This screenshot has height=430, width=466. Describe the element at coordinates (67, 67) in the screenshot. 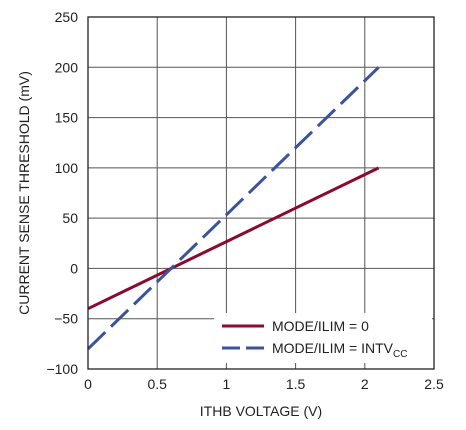

I see `y-tick-label: 200` at that location.